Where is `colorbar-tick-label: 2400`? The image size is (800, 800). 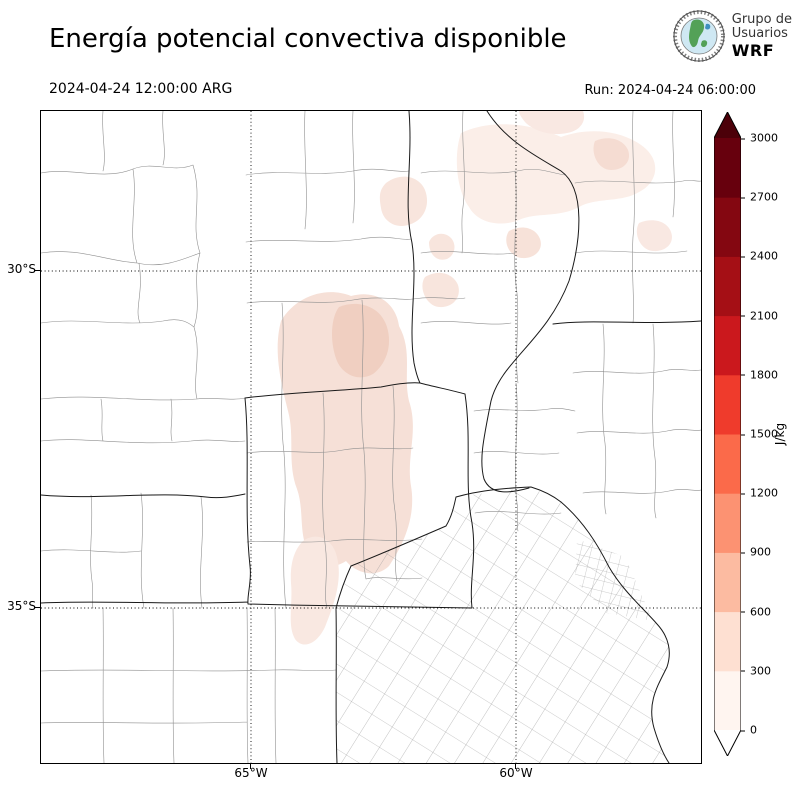 colorbar-tick-label: 2400 is located at coordinates (759, 256).